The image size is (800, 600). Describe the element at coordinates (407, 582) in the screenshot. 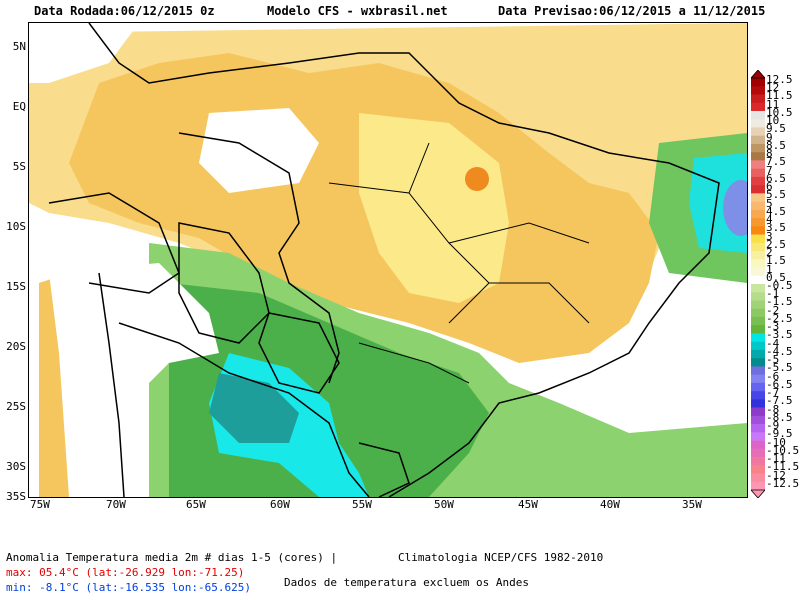

I see `andes-note: Dados de temperatura excluem os Andes` at that location.